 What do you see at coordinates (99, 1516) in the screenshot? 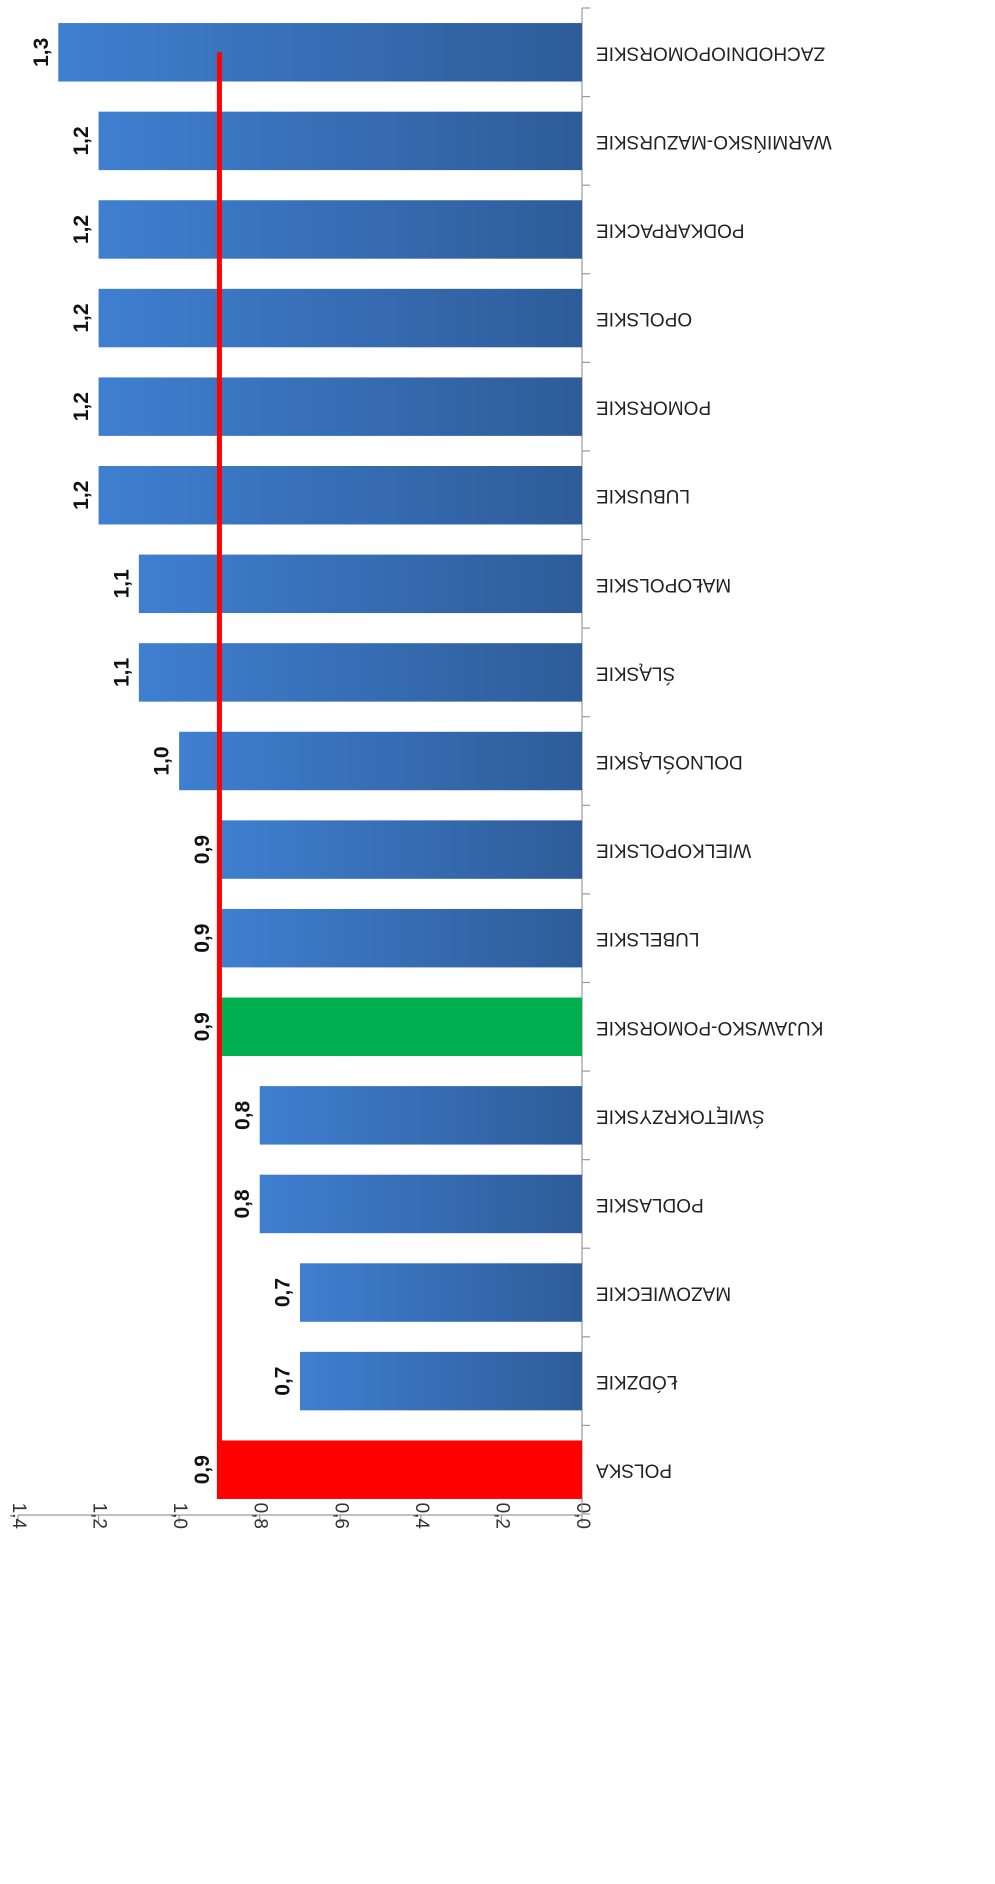
I see `value-tick-label: 1,2` at bounding box center [99, 1516].